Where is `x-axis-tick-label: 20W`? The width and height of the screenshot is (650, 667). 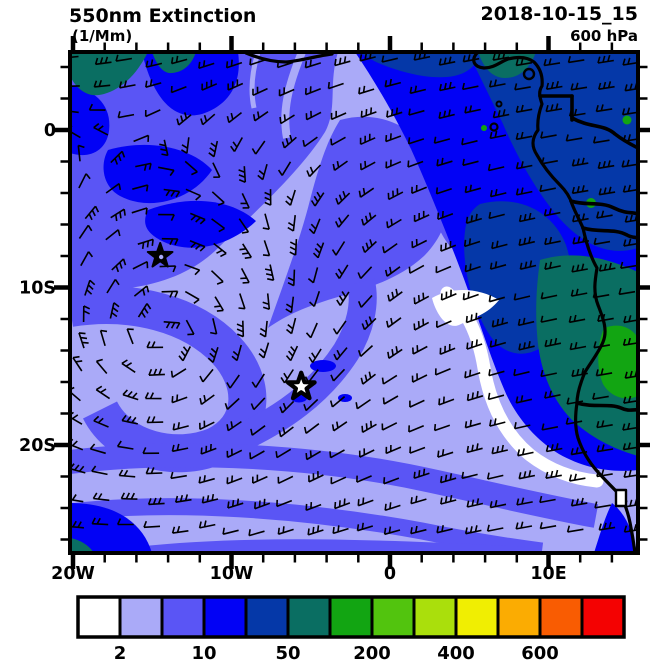 x-axis-tick-label: 20W is located at coordinates (73, 574).